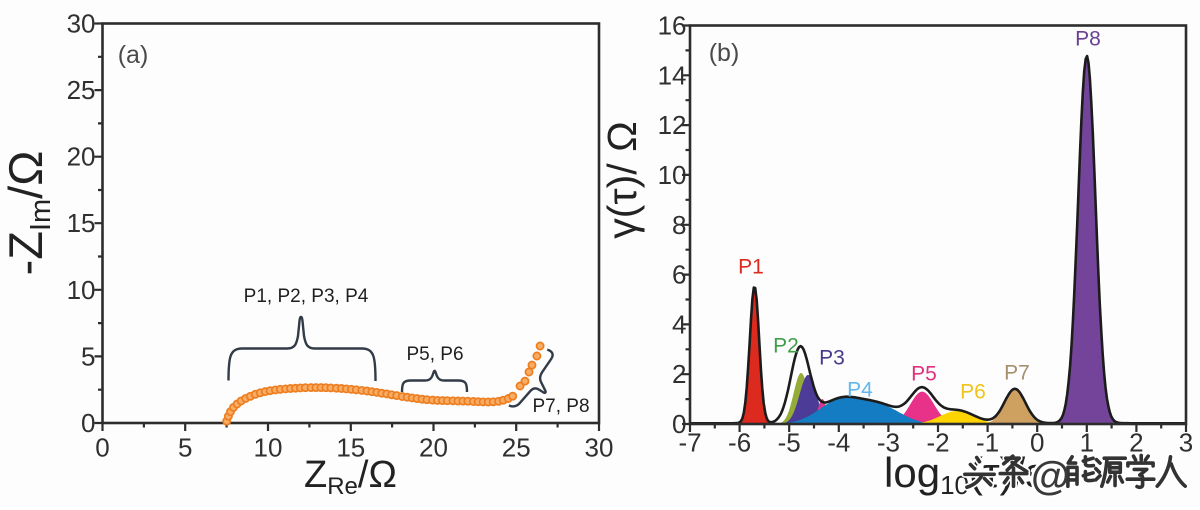 The width and height of the screenshot is (1200, 510). What do you see at coordinates (1087, 442) in the screenshot?
I see `svg-text: 1` at bounding box center [1087, 442].